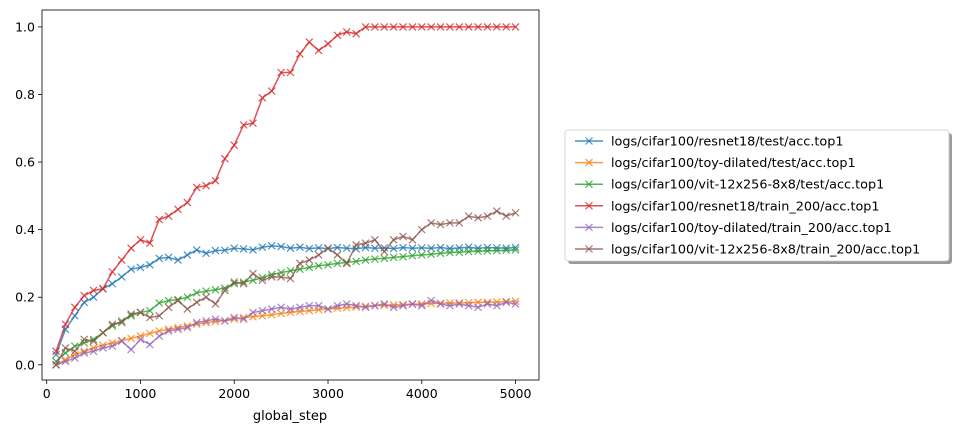 The image size is (960, 433). Describe the element at coordinates (141, 393) in the screenshot. I see `x-tick-label: 1000` at that location.